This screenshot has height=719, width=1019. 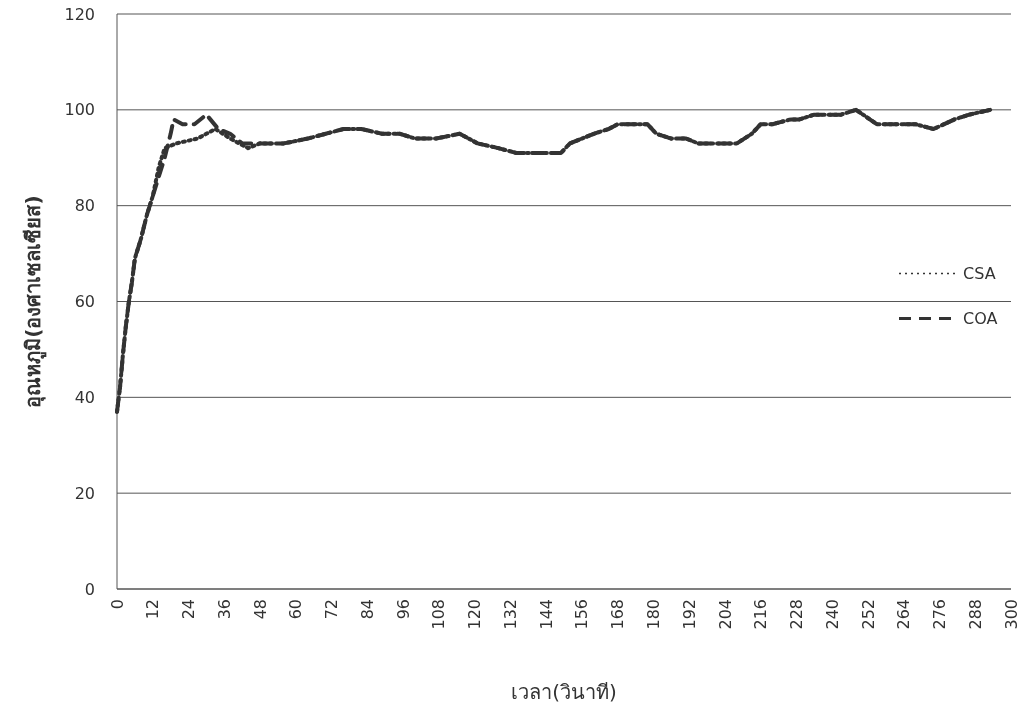 What do you see at coordinates (153, 609) in the screenshot?
I see `x-tick-label: 12` at bounding box center [153, 609].